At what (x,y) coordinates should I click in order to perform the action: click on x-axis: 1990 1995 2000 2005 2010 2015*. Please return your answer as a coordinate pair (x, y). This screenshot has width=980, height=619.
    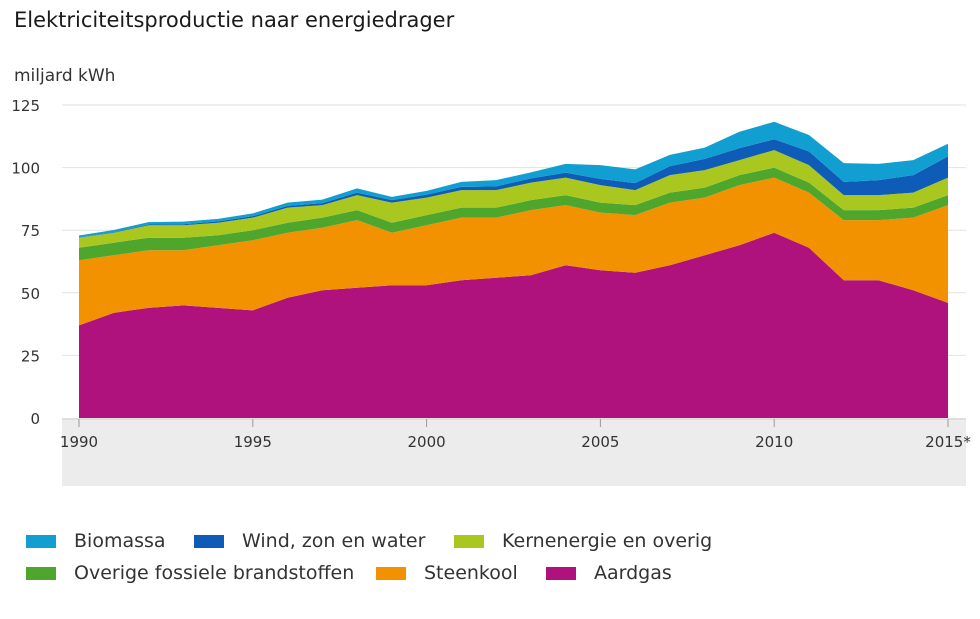
    Looking at the image, I should click on (515, 452).